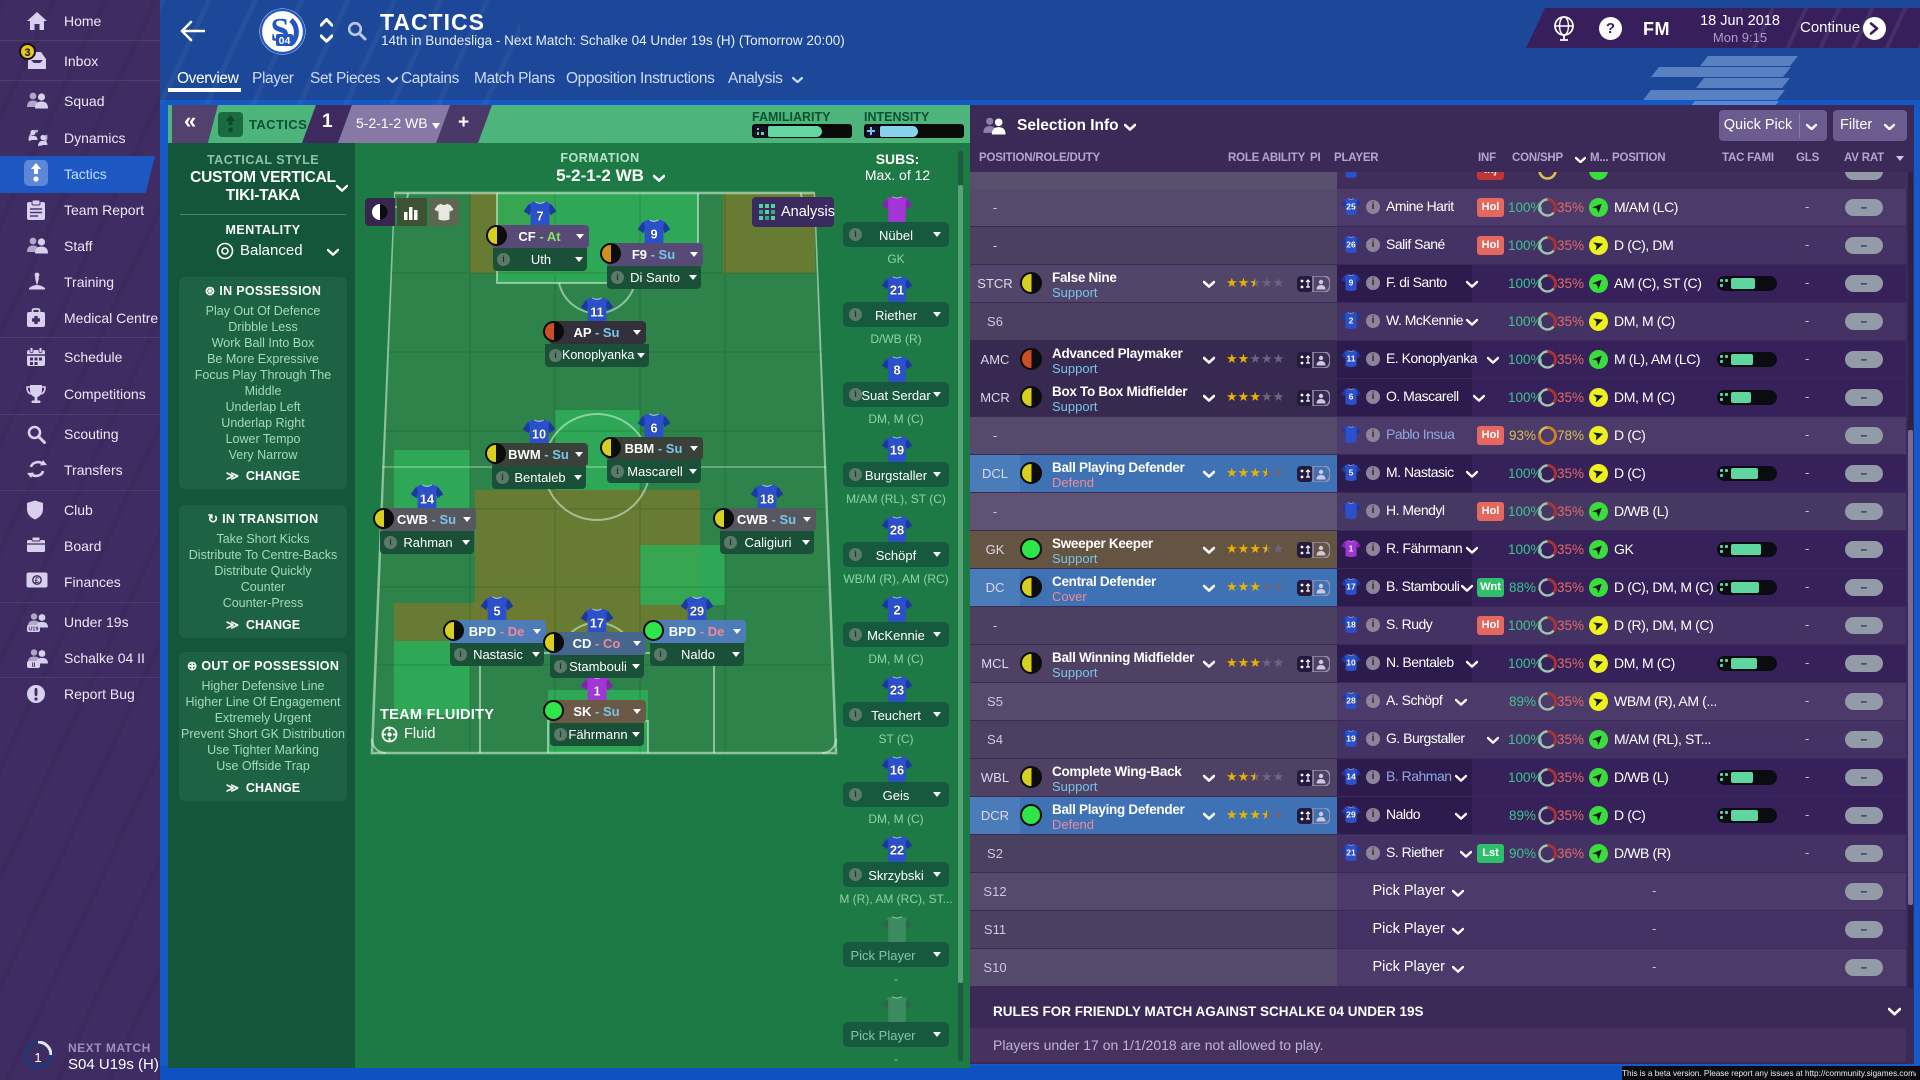 The width and height of the screenshot is (1920, 1080). What do you see at coordinates (1351, 245) in the screenshot?
I see `svg-text: 26` at bounding box center [1351, 245].